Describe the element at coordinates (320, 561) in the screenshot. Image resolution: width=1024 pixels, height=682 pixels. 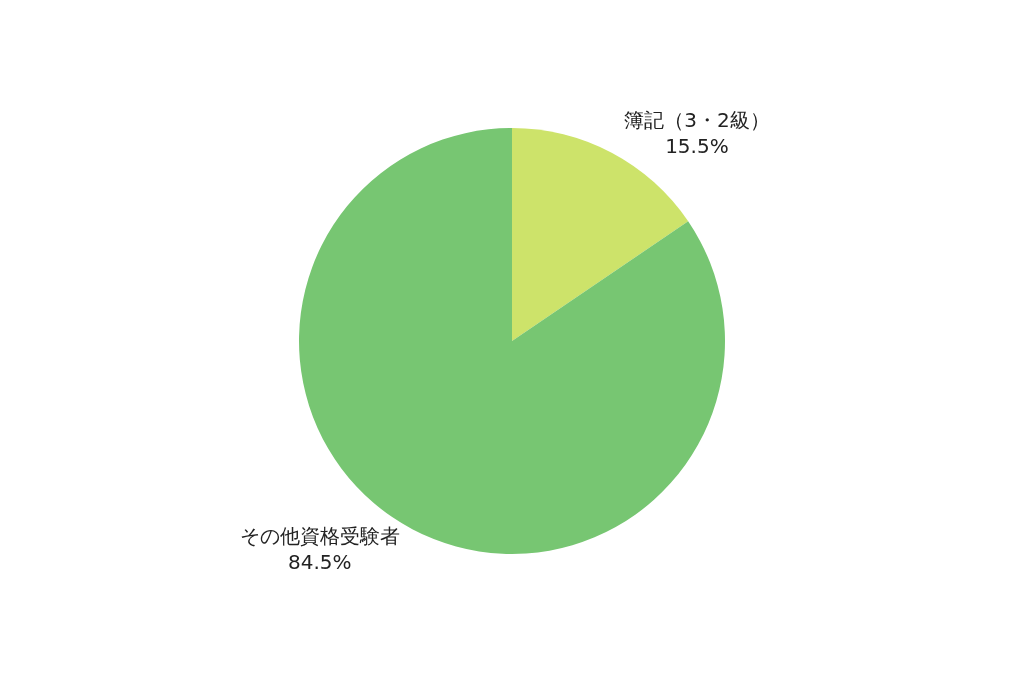
I see `data-label: 84.5%` at that location.